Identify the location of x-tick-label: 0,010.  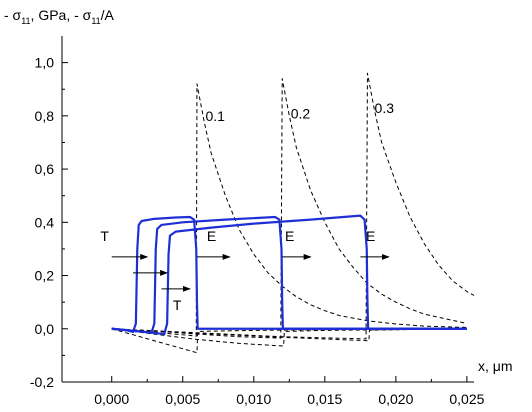
(253, 399).